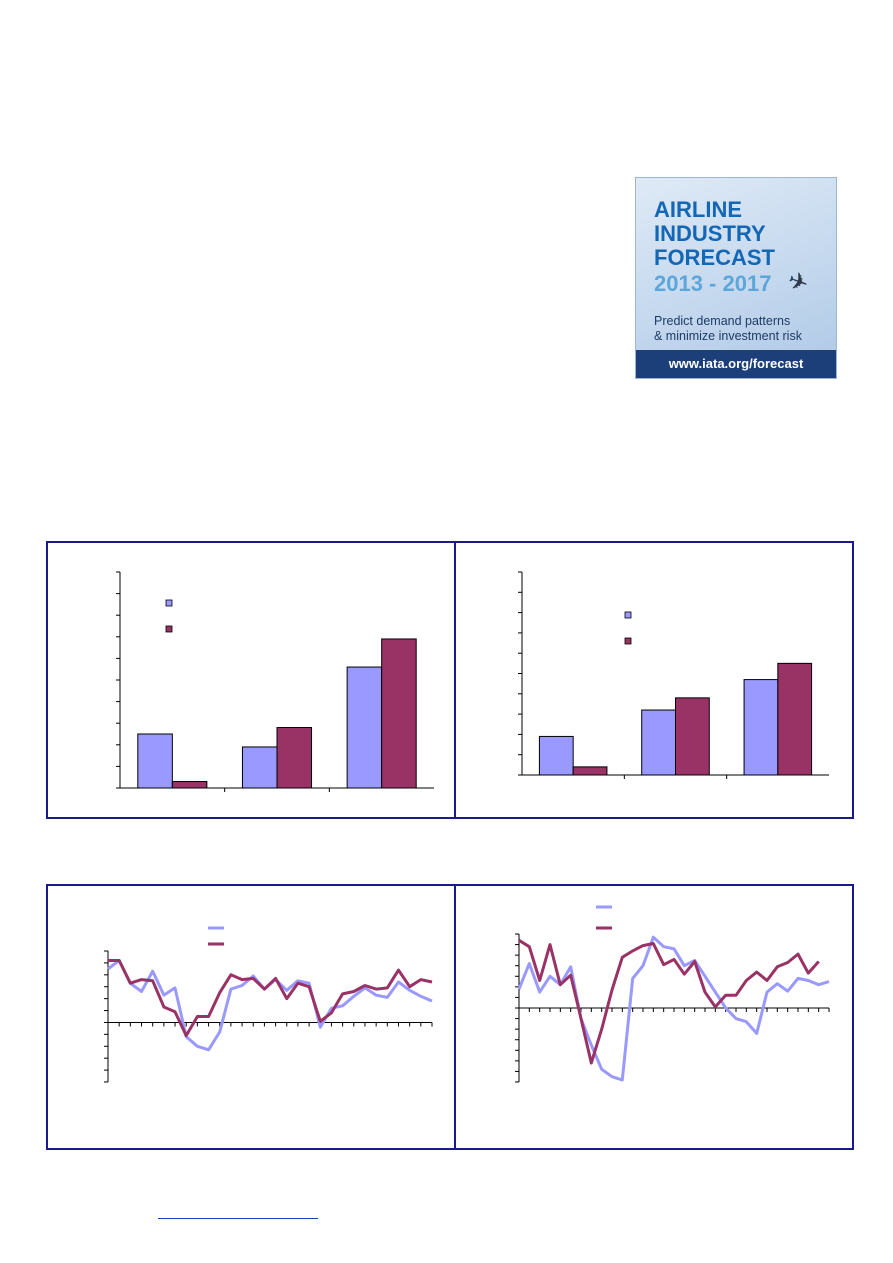 Image resolution: width=893 pixels, height=1263 pixels. Describe the element at coordinates (275, 681) in the screenshot. I see `bar-chart-left` at that location.